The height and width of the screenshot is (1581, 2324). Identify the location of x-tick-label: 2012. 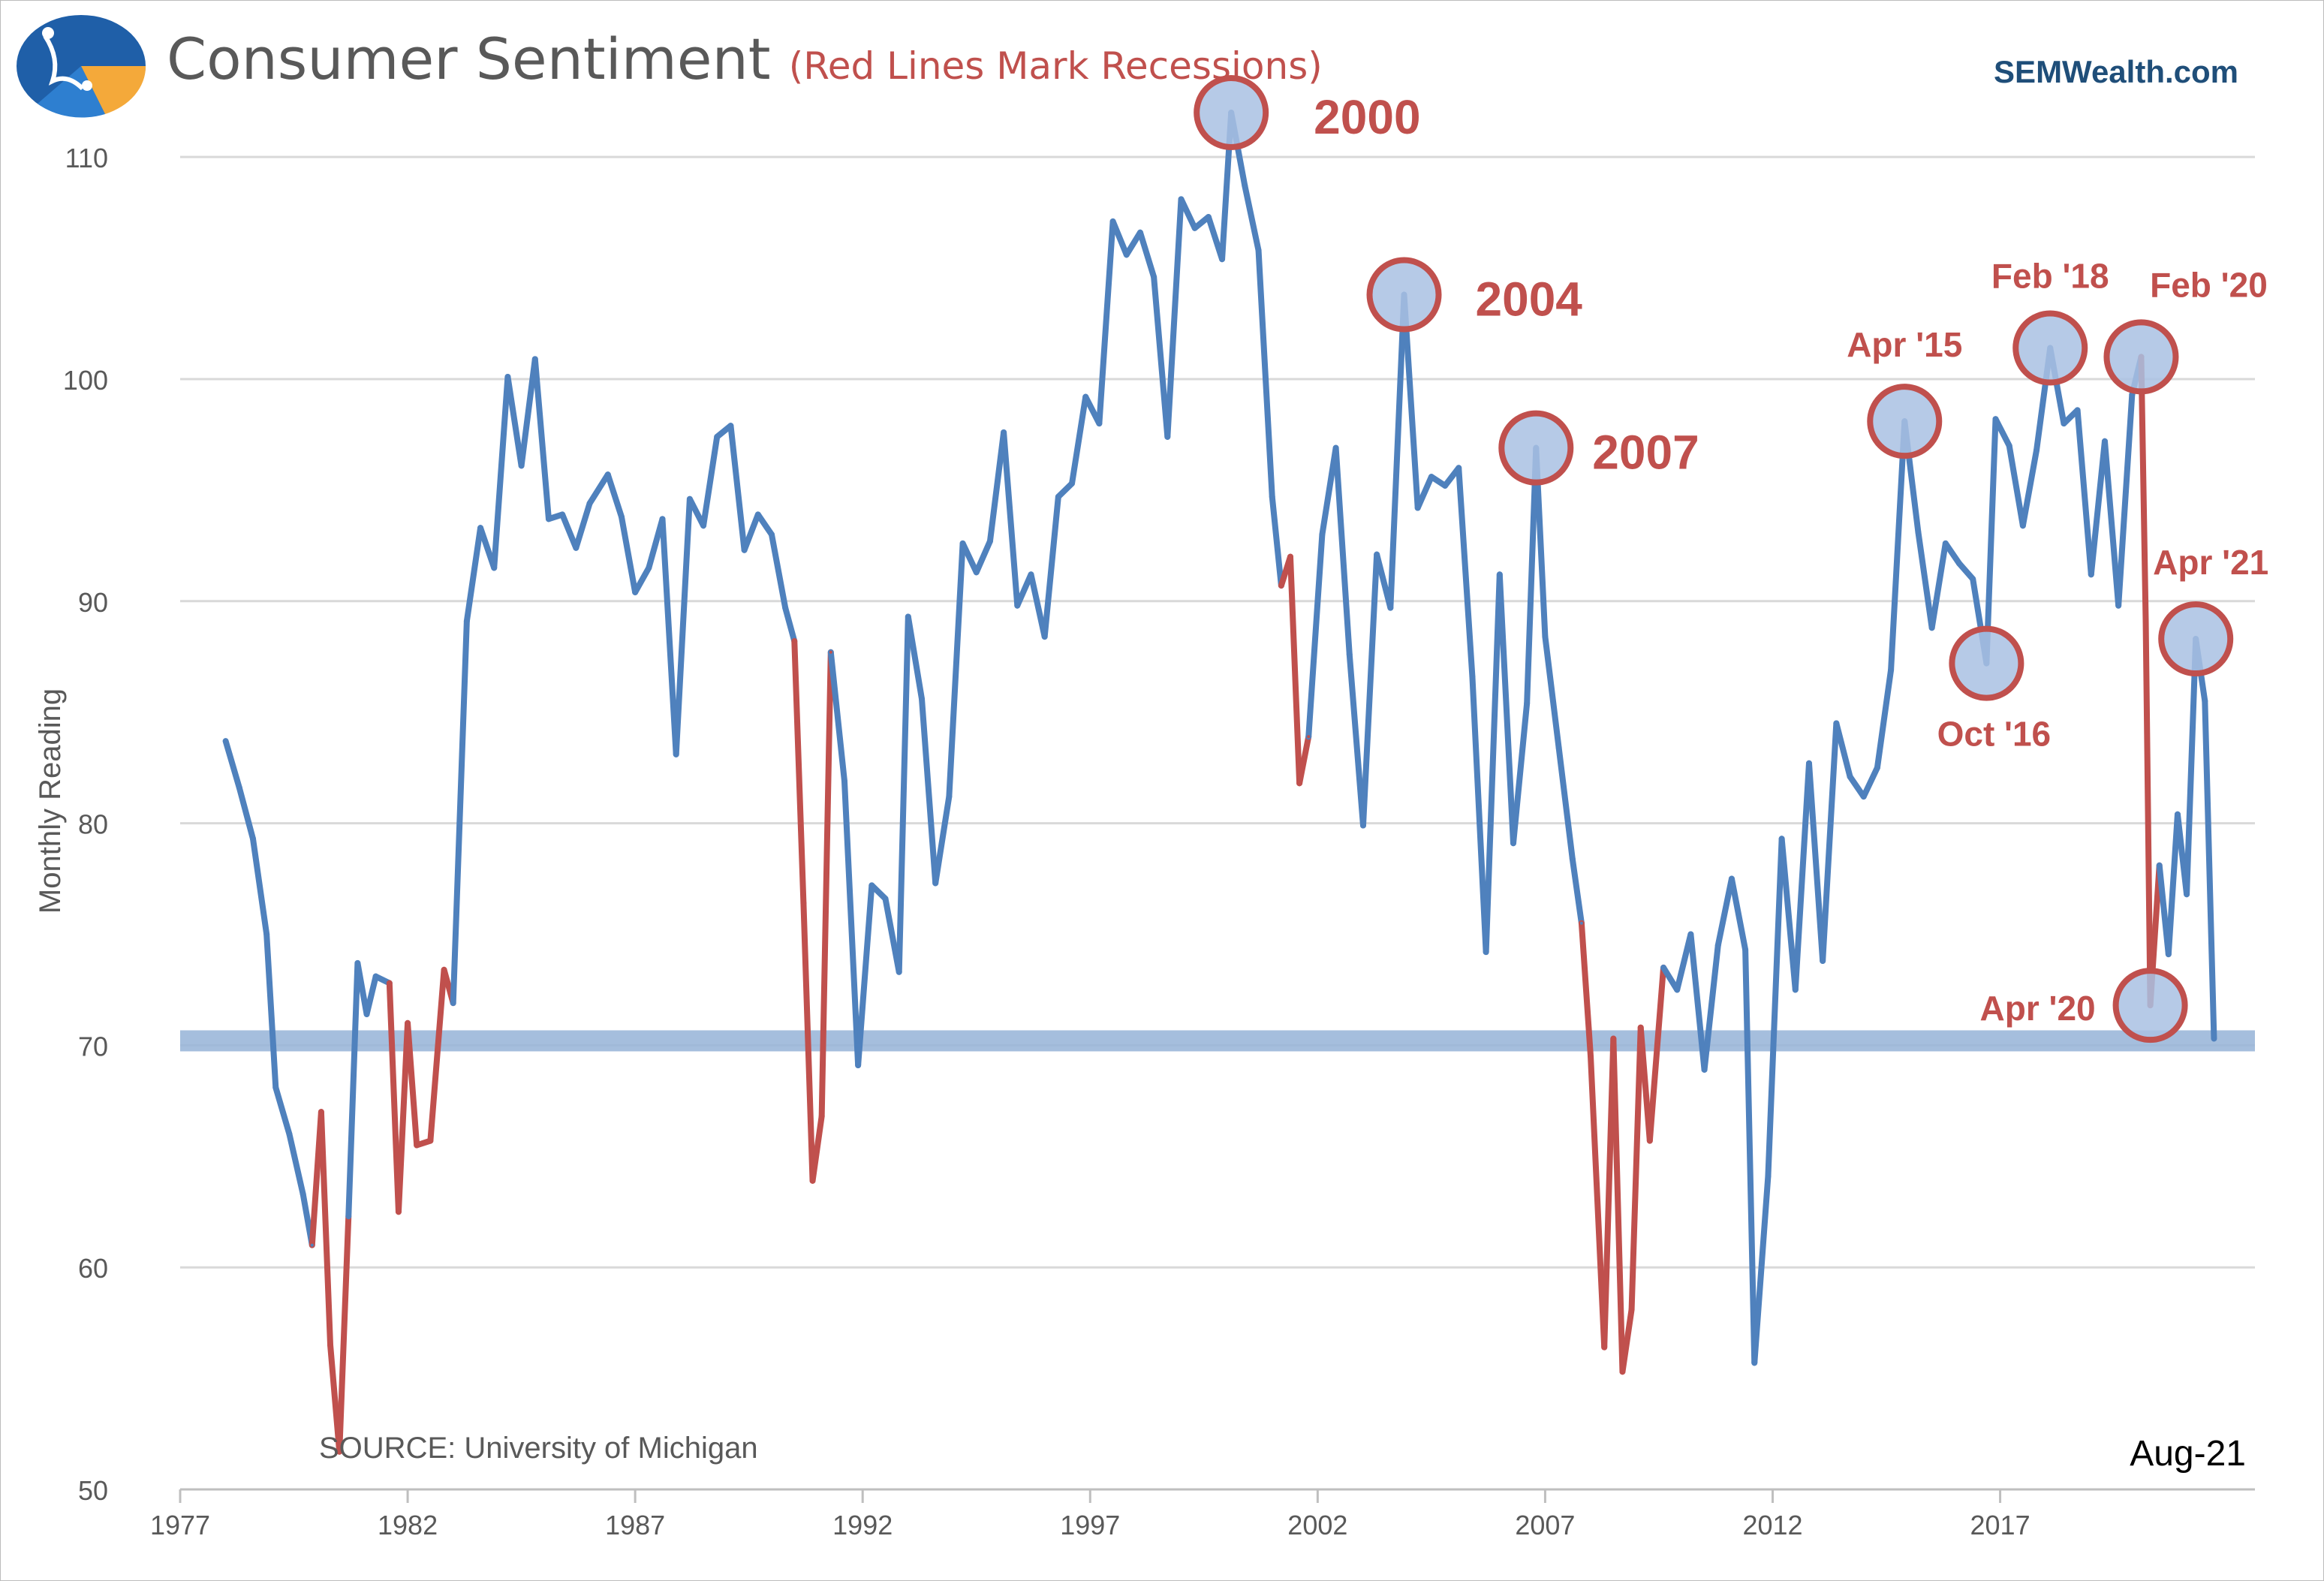
(1772, 1525).